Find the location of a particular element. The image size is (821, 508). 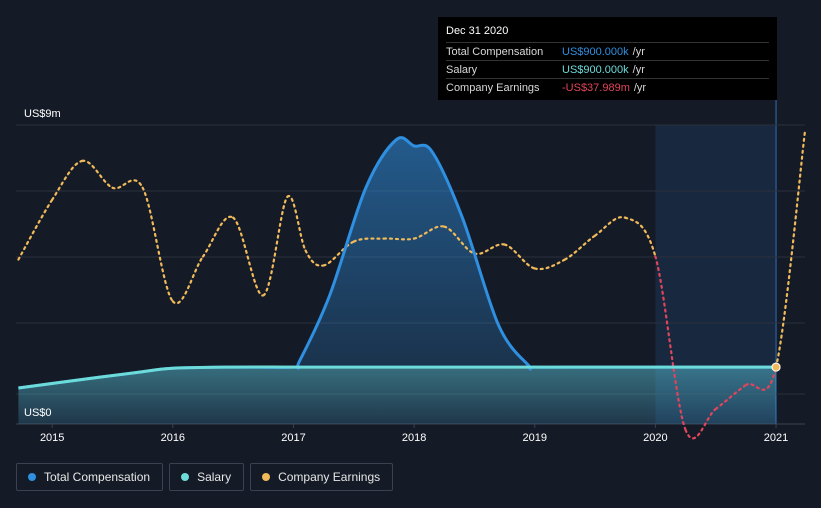

tooltip-row-company-earnings: Company Earnings -US$37.989m /yr is located at coordinates (607, 87).